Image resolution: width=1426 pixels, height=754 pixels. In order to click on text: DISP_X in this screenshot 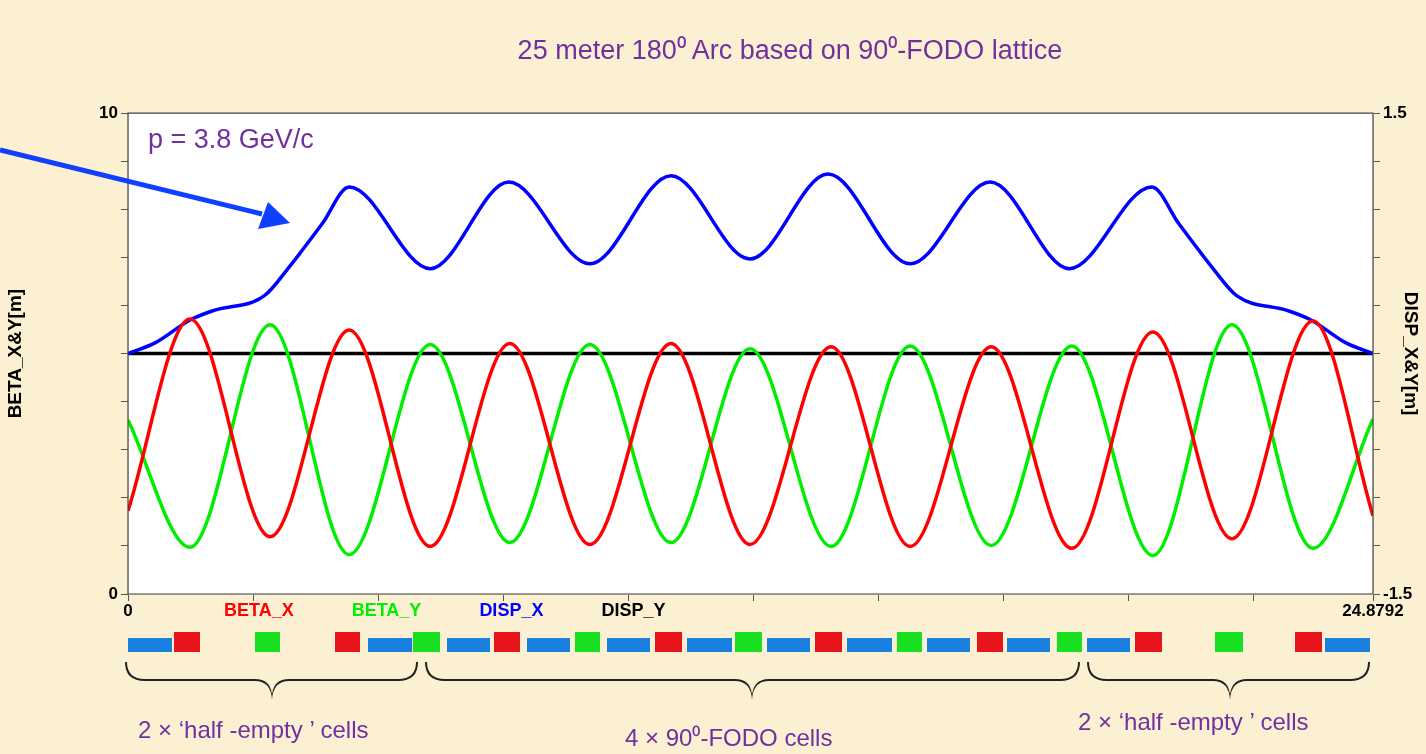, I will do `click(511, 610)`.